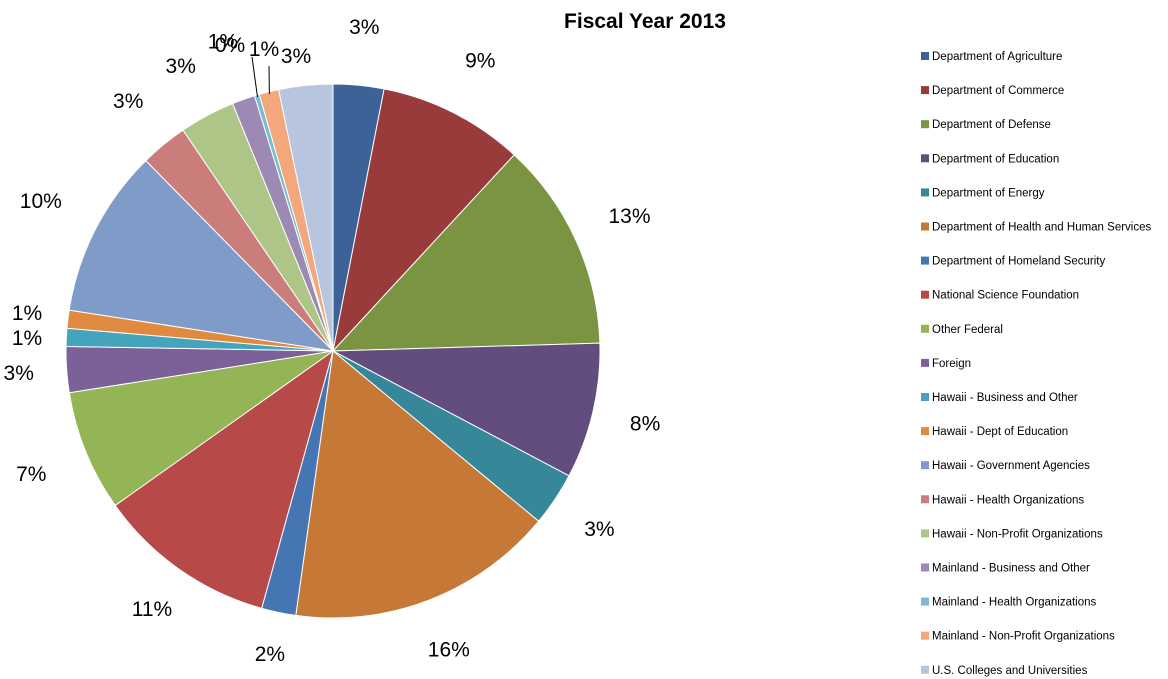 The width and height of the screenshot is (1168, 679). Describe the element at coordinates (152, 609) in the screenshot. I see `data-label-national-science-foundation: 11%` at that location.